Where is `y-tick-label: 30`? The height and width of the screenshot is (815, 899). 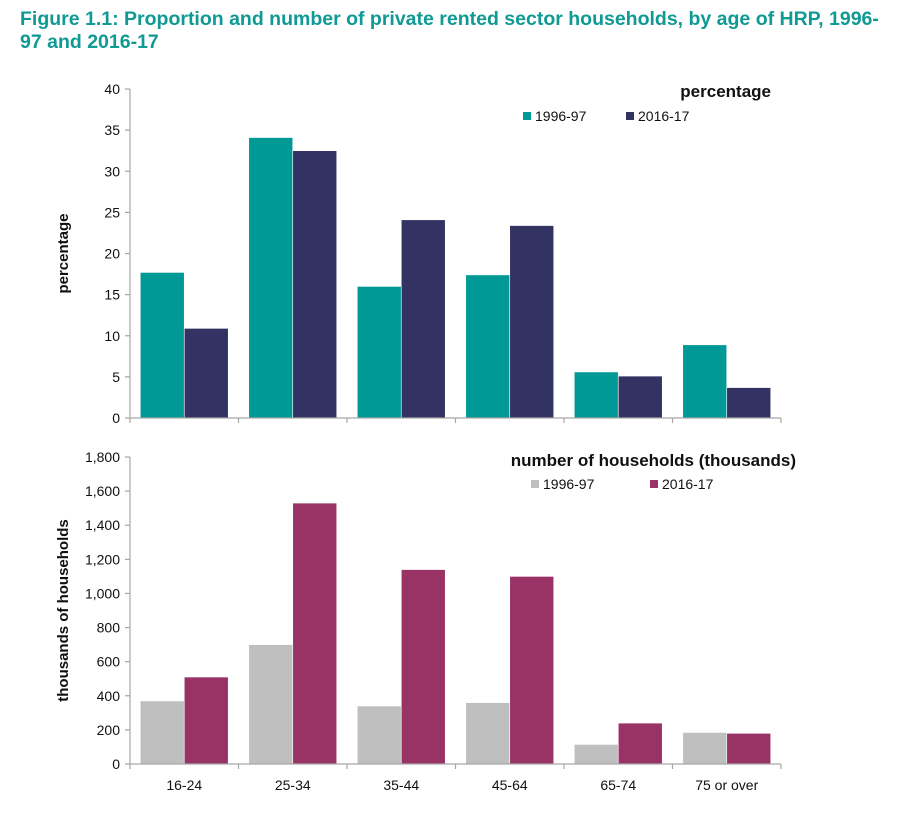 y-tick-label: 30 is located at coordinates (112, 171).